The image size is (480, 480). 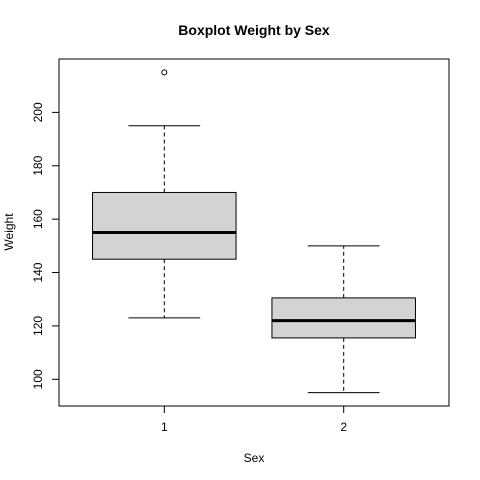 I want to click on y-tick-label: 120, so click(x=38, y=326).